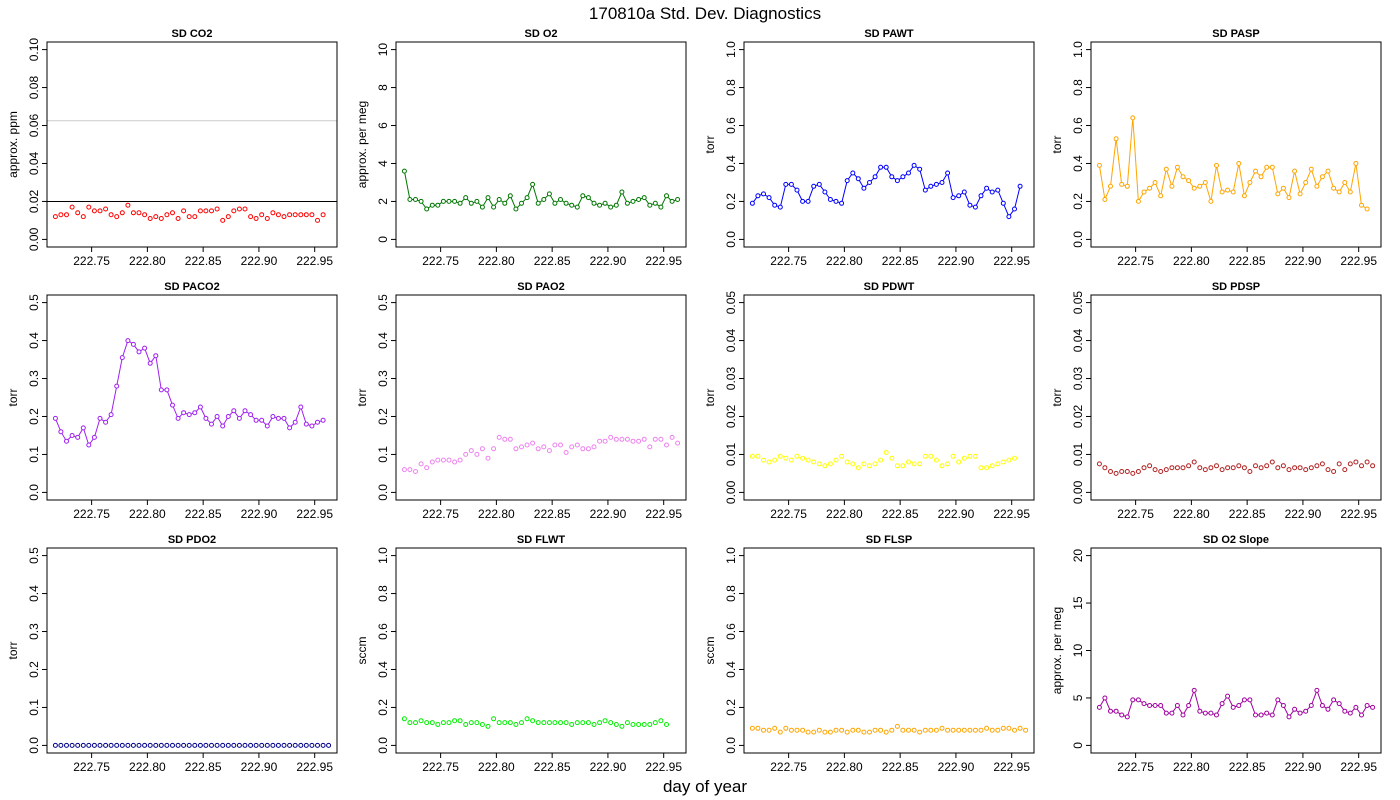 The image size is (1400, 800). Describe the element at coordinates (383, 163) in the screenshot. I see `y-tick-label: 4` at that location.